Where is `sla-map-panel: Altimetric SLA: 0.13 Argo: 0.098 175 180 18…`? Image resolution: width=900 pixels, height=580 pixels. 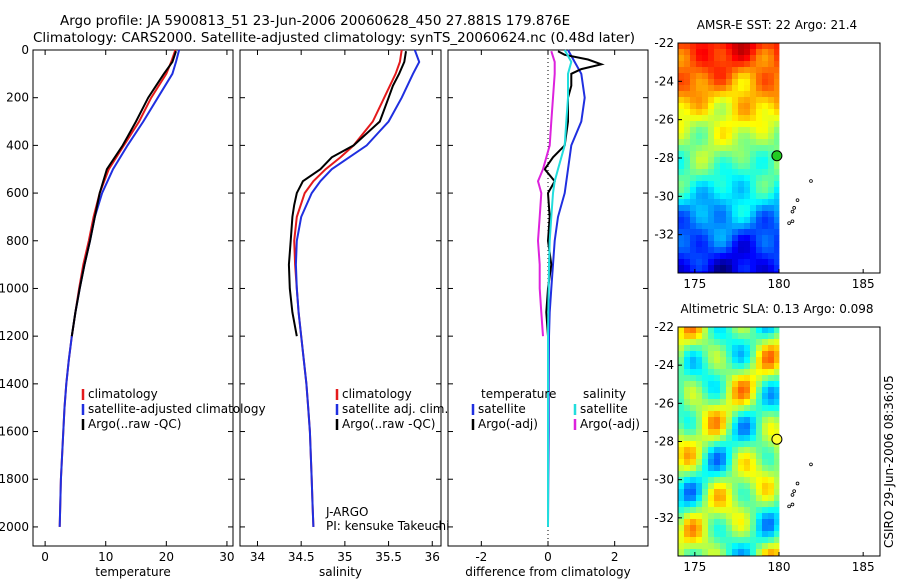
sla-map-panel: Altimetric SLA: 0.13 Argo: 0.098 175 180 18… is located at coordinates (767, 438).